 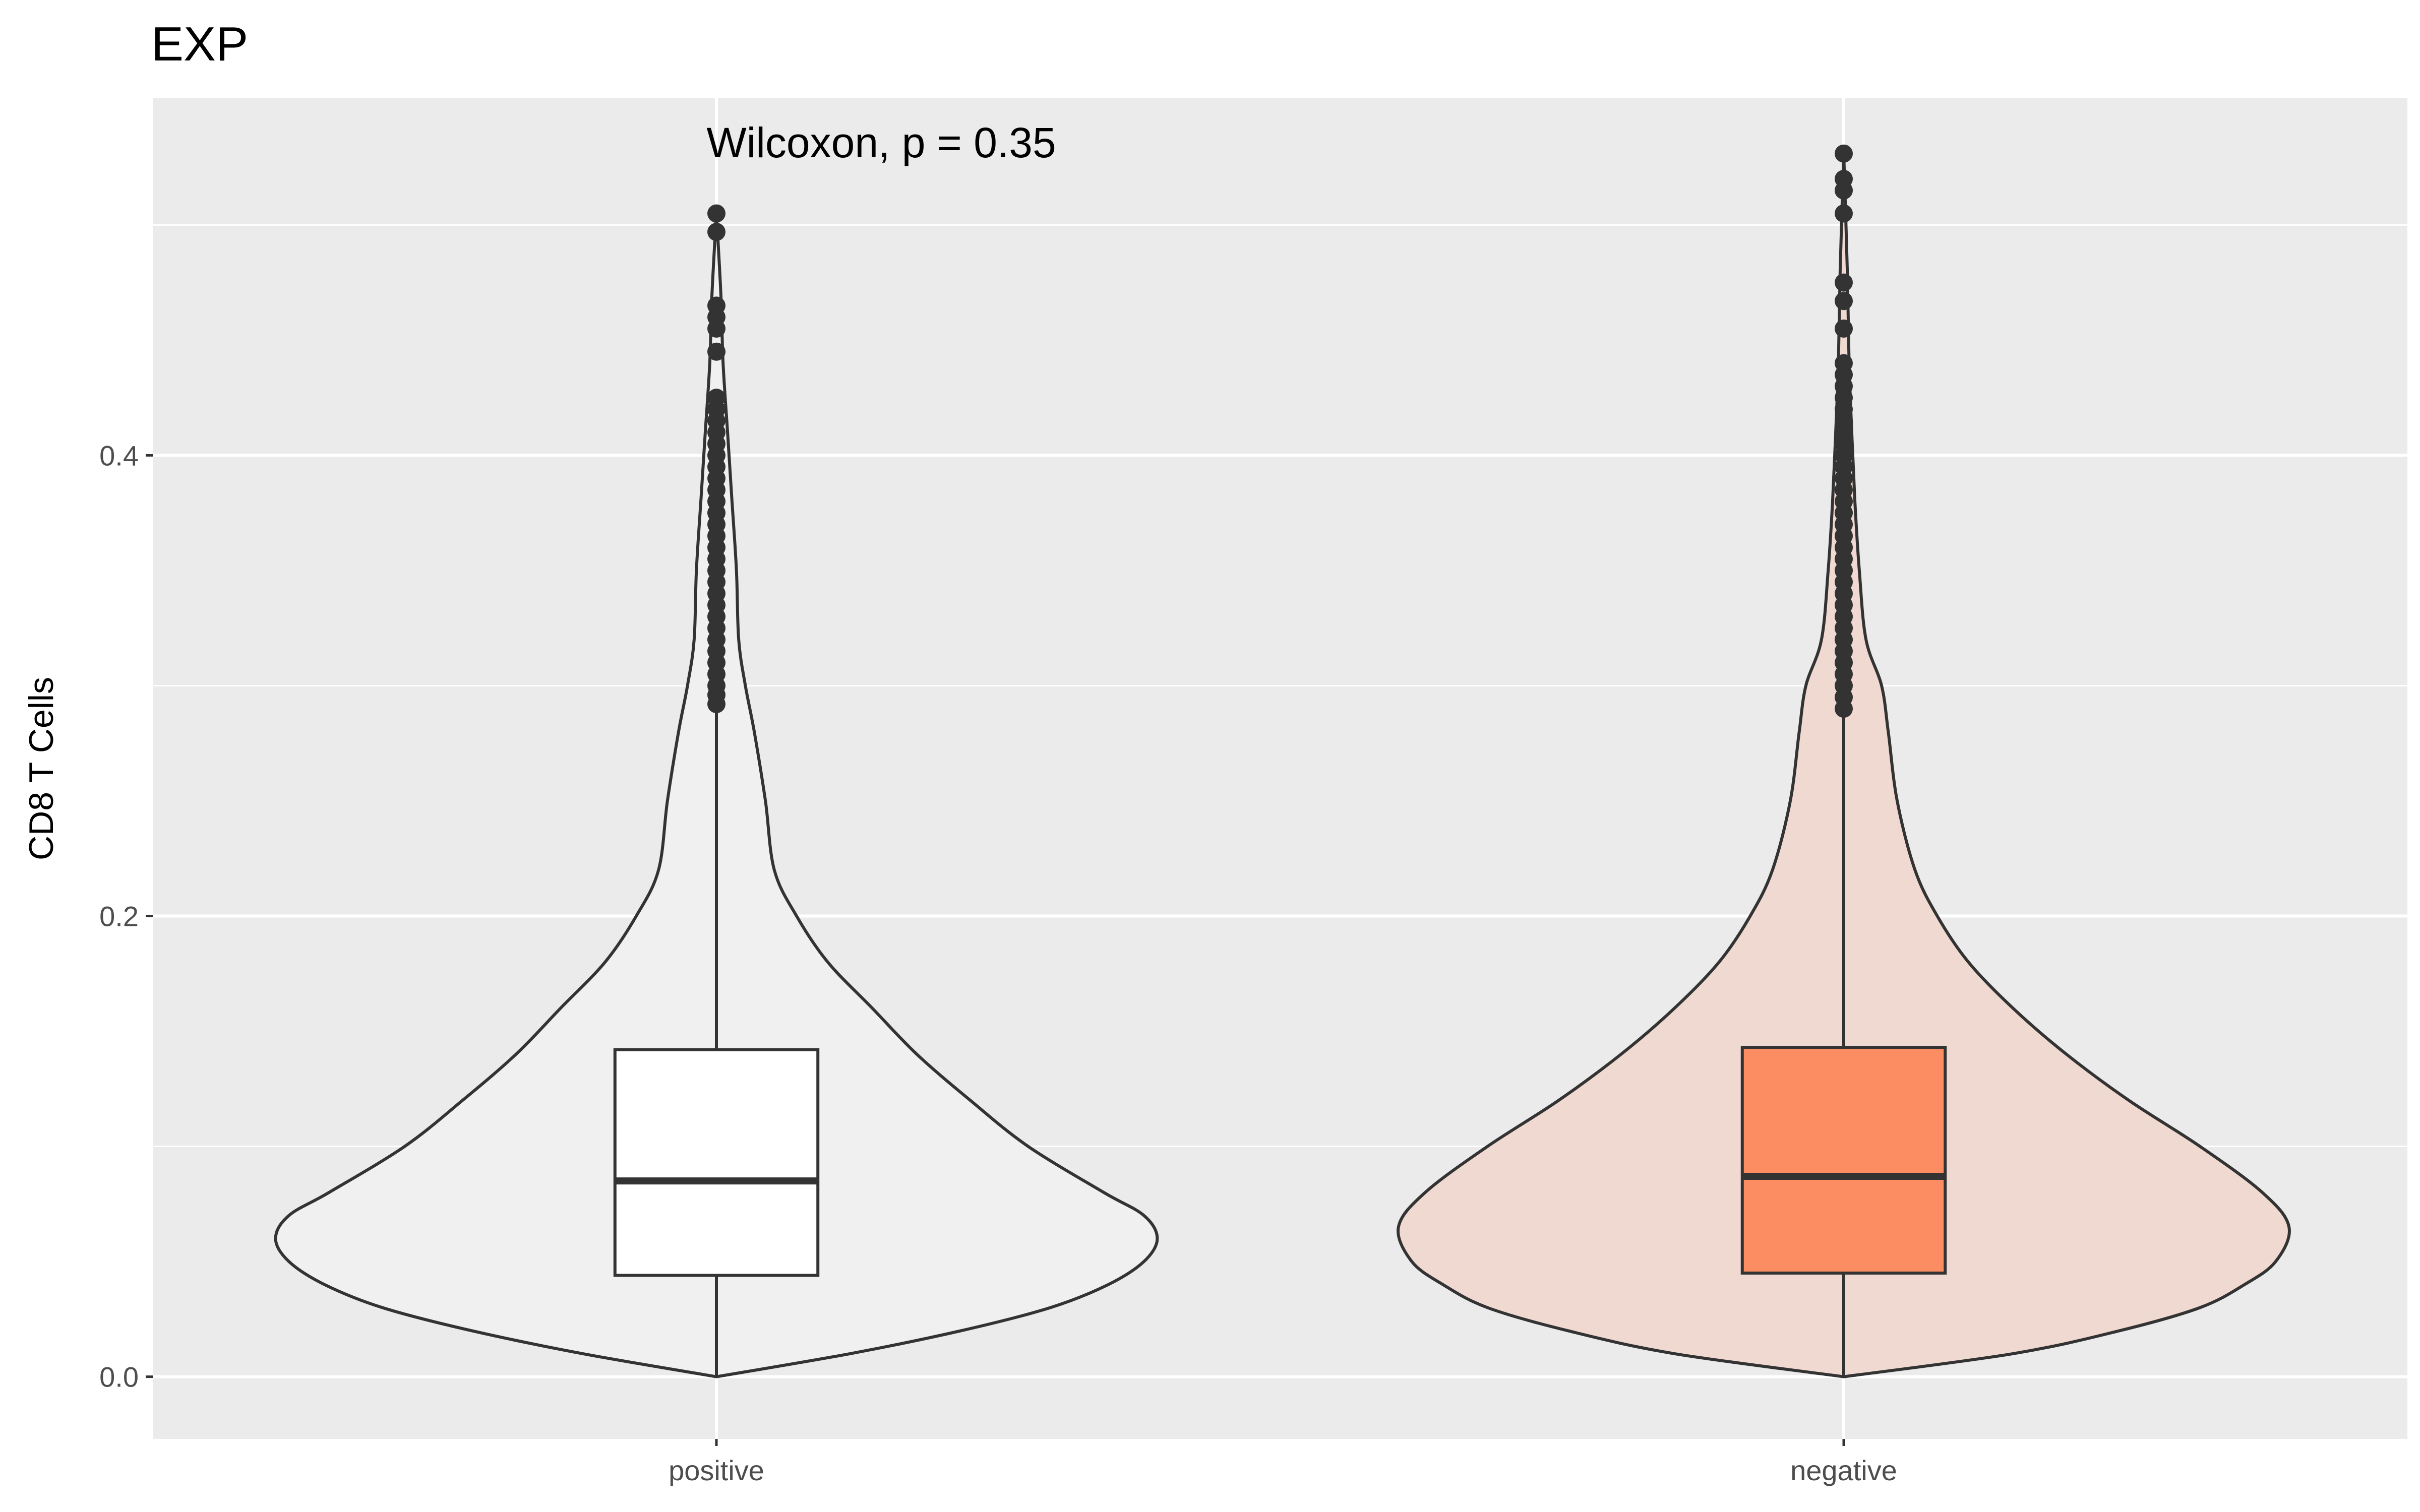 What do you see at coordinates (119, 1377) in the screenshot?
I see `y-tick-label: 0.0` at bounding box center [119, 1377].